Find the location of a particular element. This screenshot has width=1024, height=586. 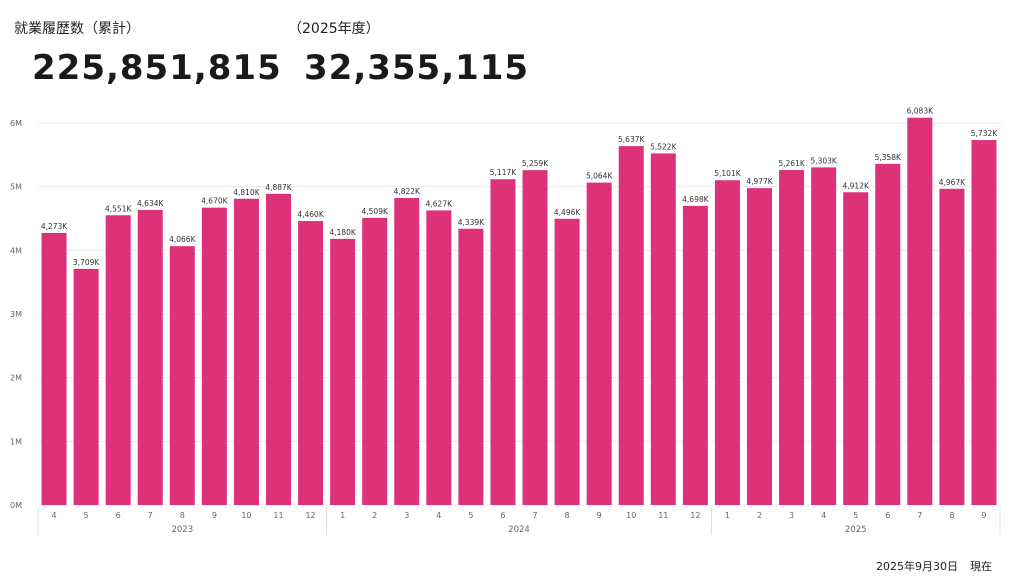

year-label: 2023 is located at coordinates (182, 530).